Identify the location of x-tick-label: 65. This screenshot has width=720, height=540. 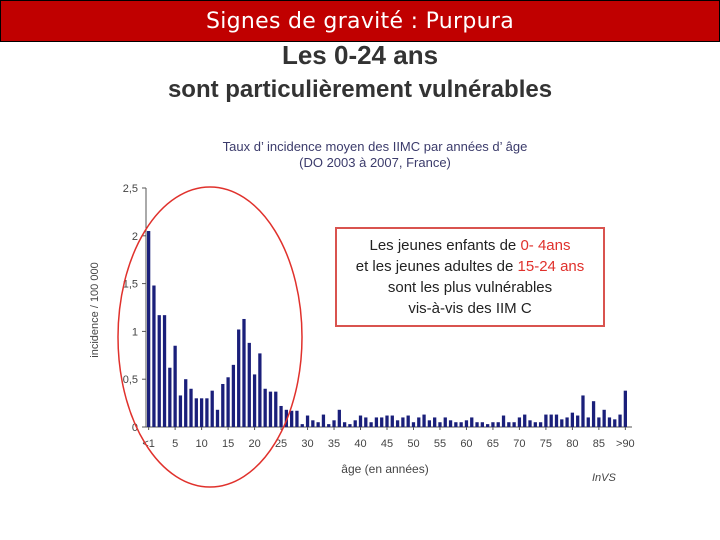
(493, 444).